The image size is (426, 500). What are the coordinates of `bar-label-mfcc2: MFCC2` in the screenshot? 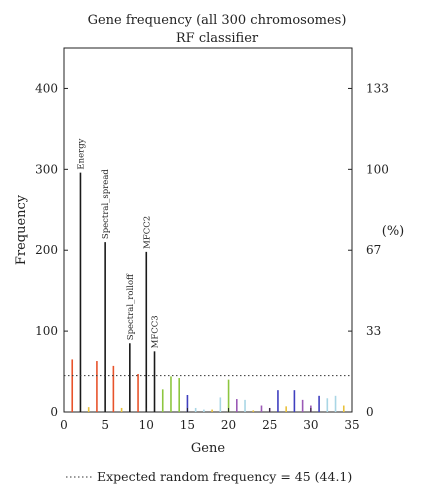 It's located at (147, 232).